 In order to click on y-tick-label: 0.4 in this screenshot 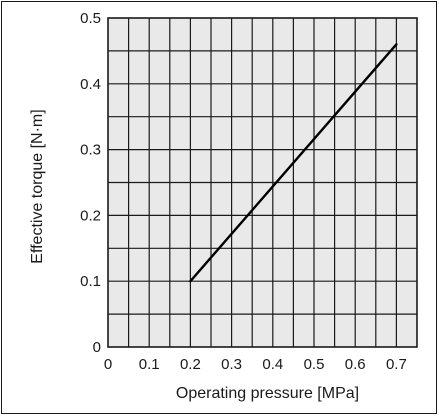, I will do `click(90, 84)`.